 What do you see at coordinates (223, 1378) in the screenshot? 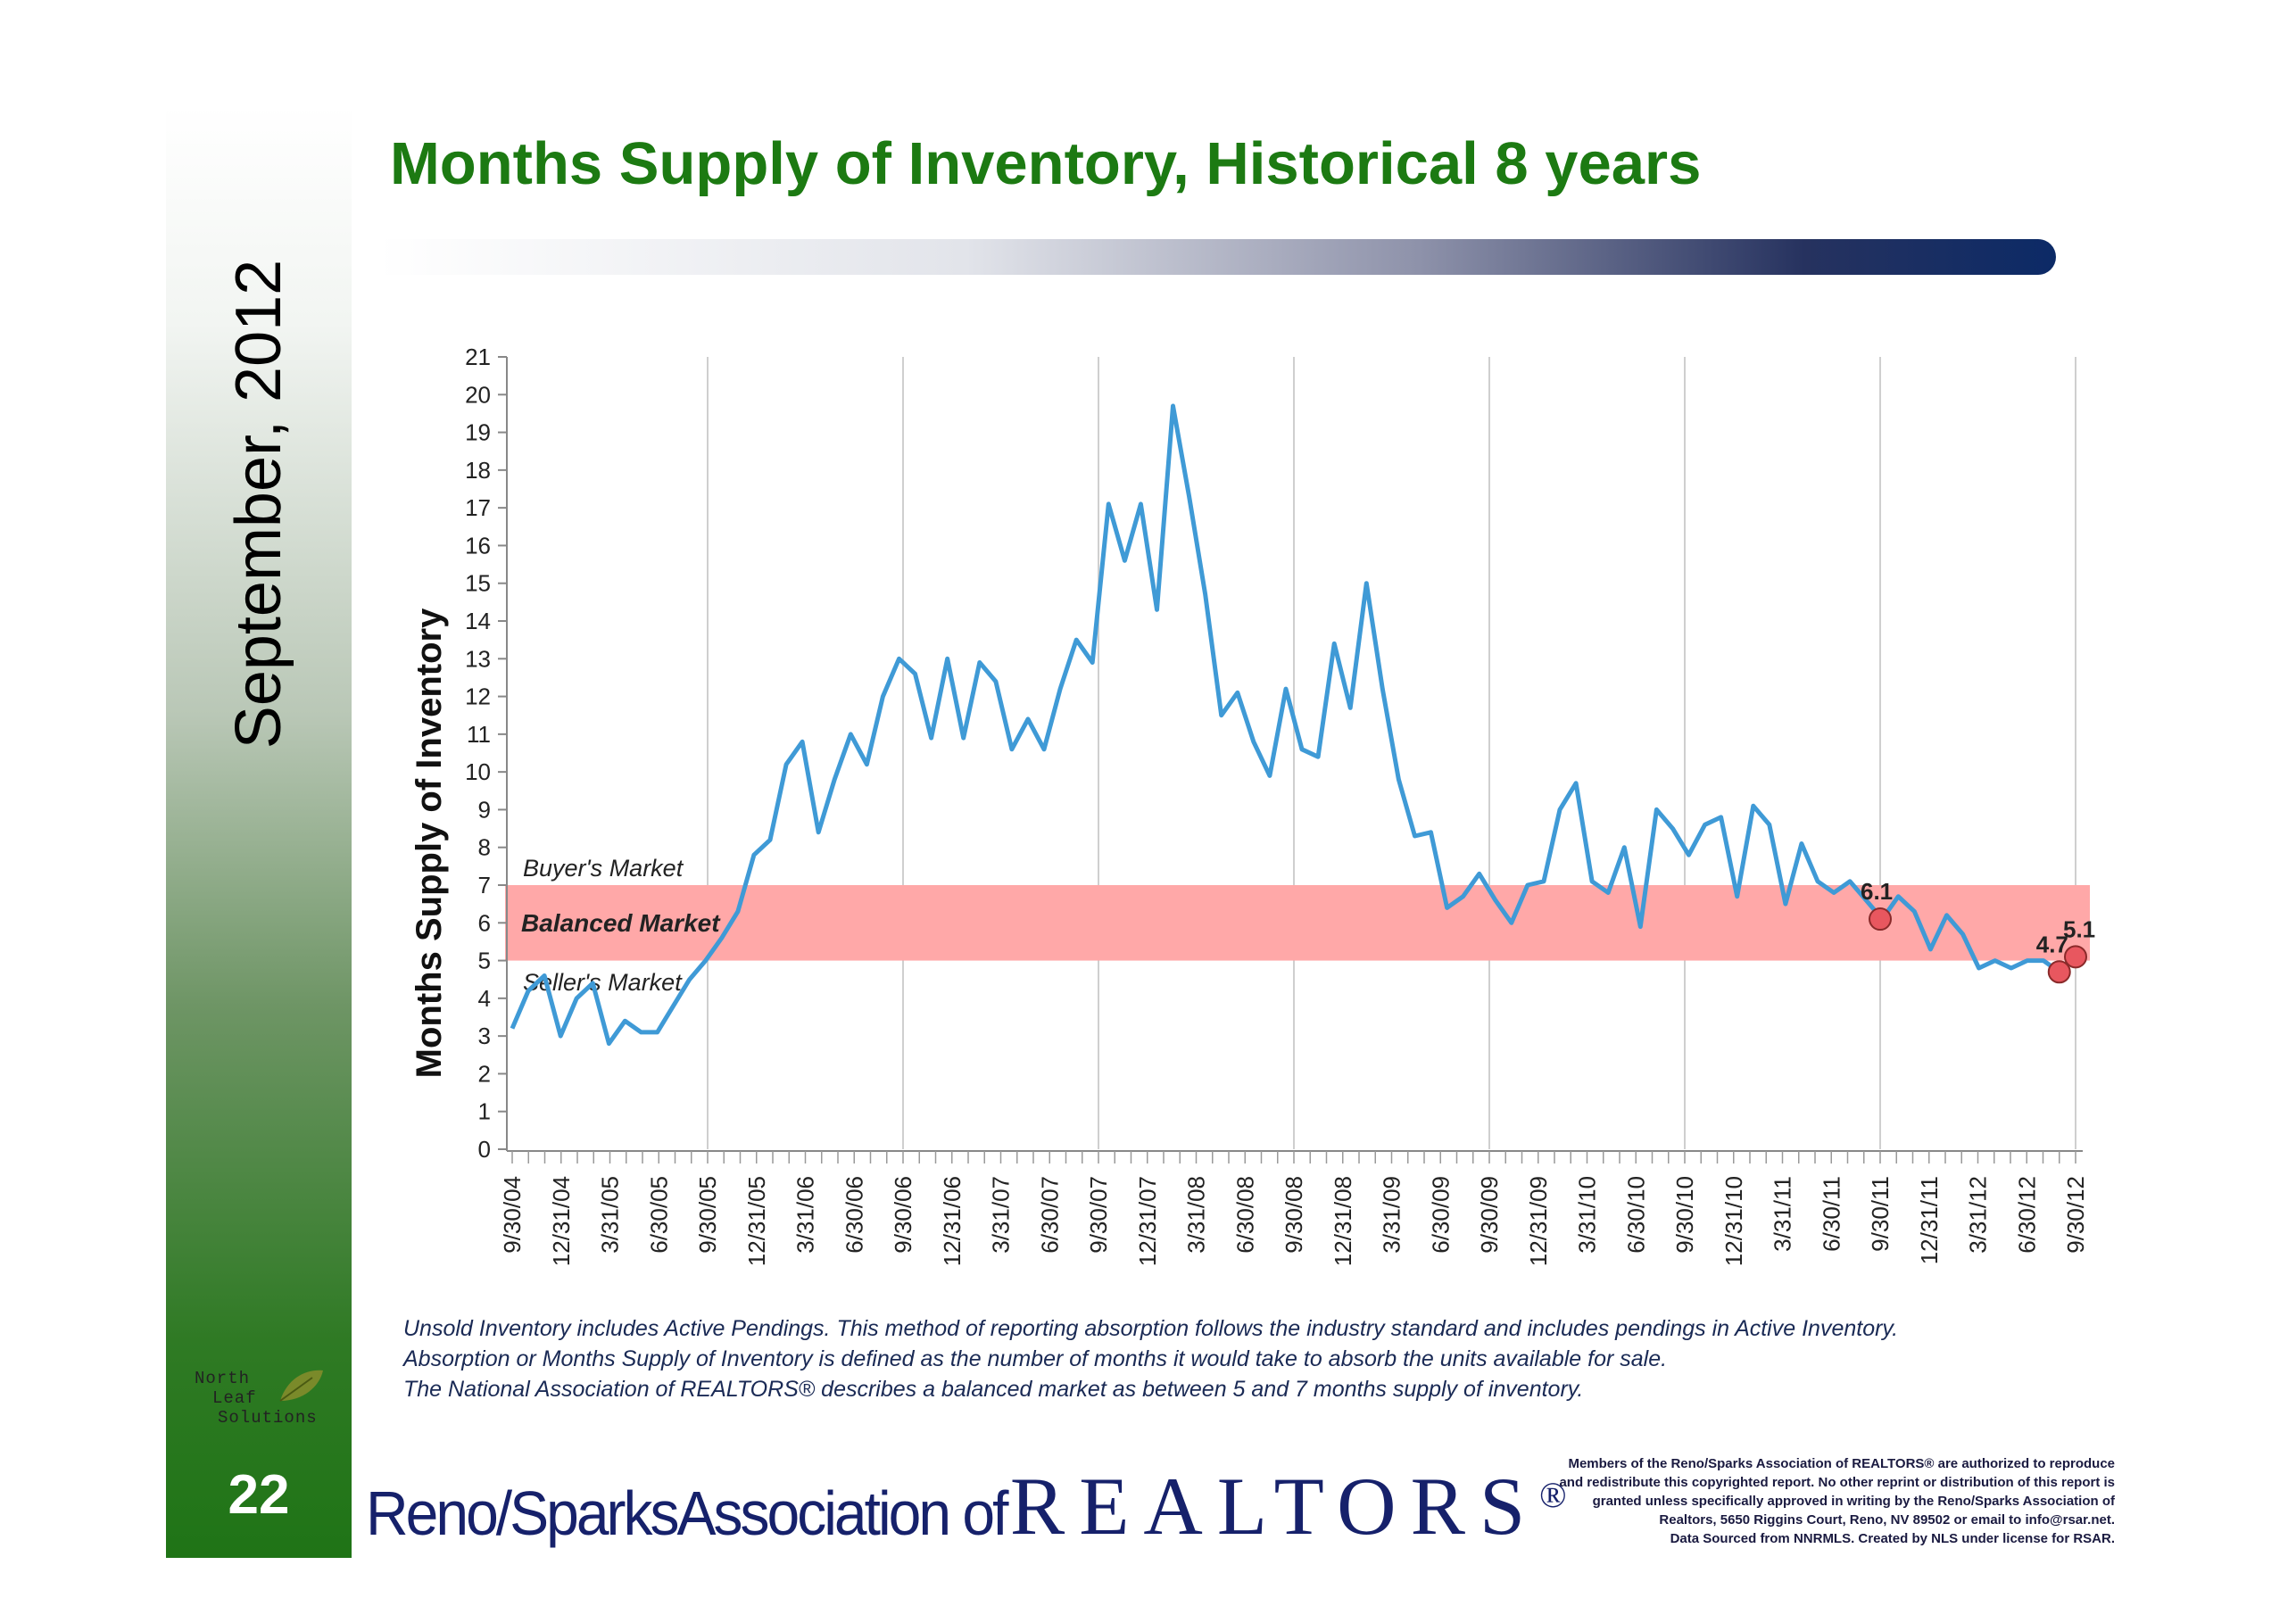
I see `logo-word-north: North` at bounding box center [223, 1378].